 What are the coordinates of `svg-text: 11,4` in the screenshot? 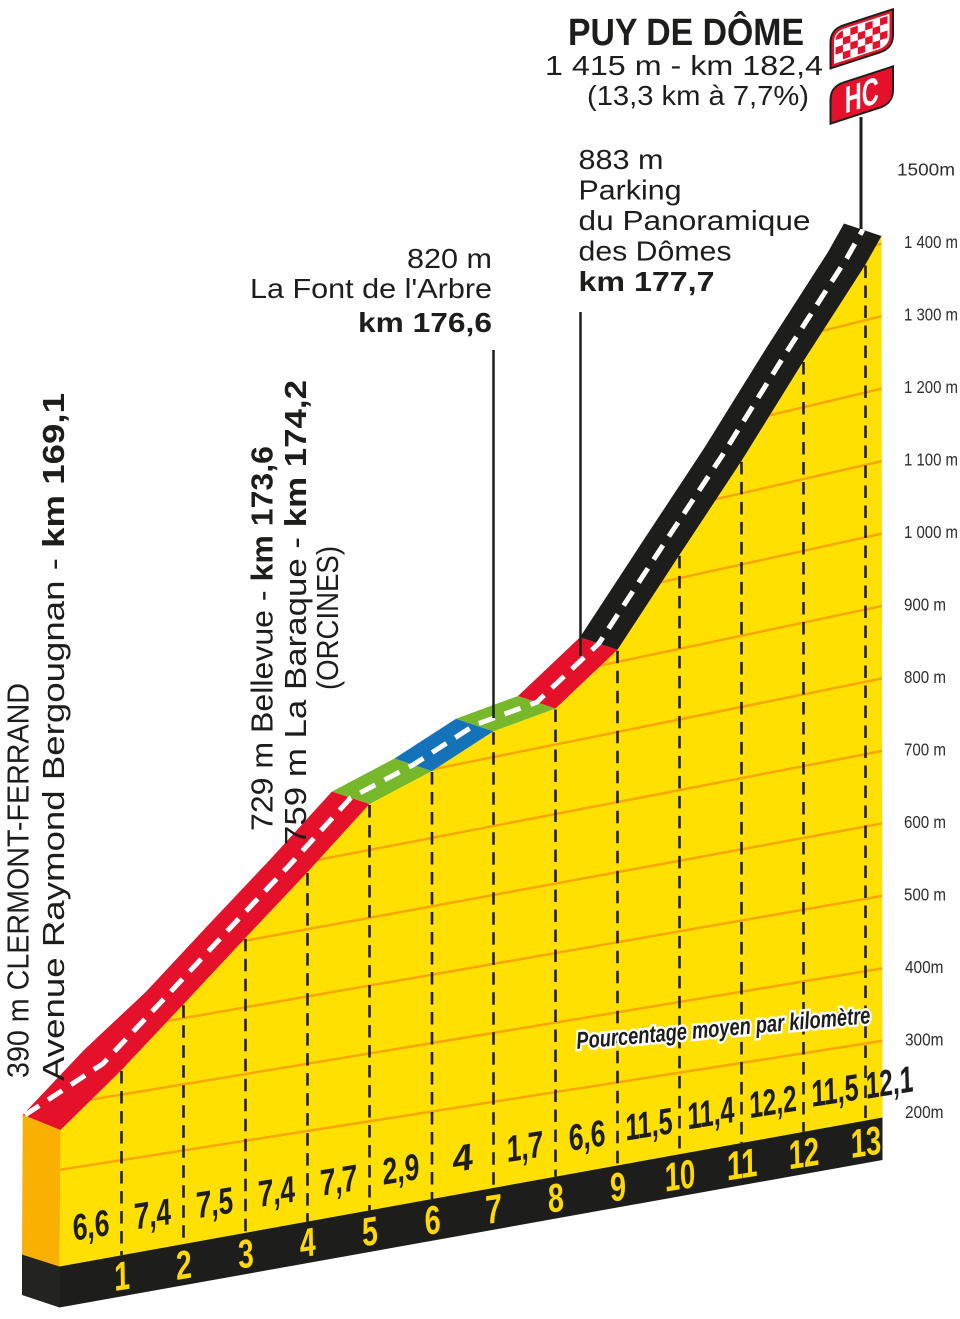 It's located at (711, 1113).